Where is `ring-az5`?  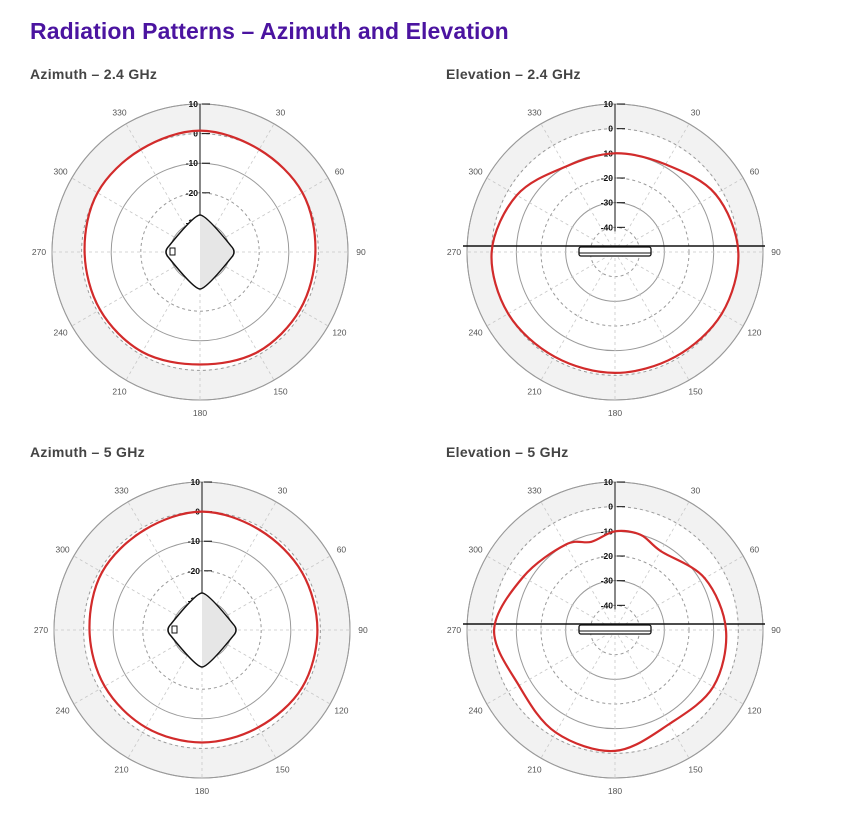 ring-az5 is located at coordinates (202, 630).